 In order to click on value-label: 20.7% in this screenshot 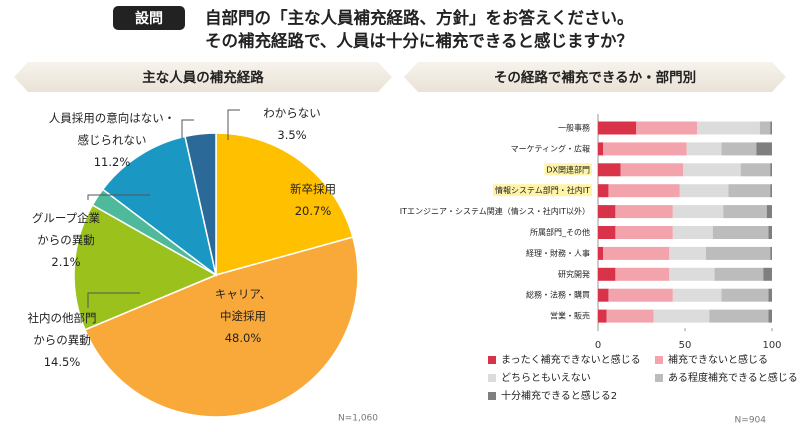, I will do `click(313, 211)`.